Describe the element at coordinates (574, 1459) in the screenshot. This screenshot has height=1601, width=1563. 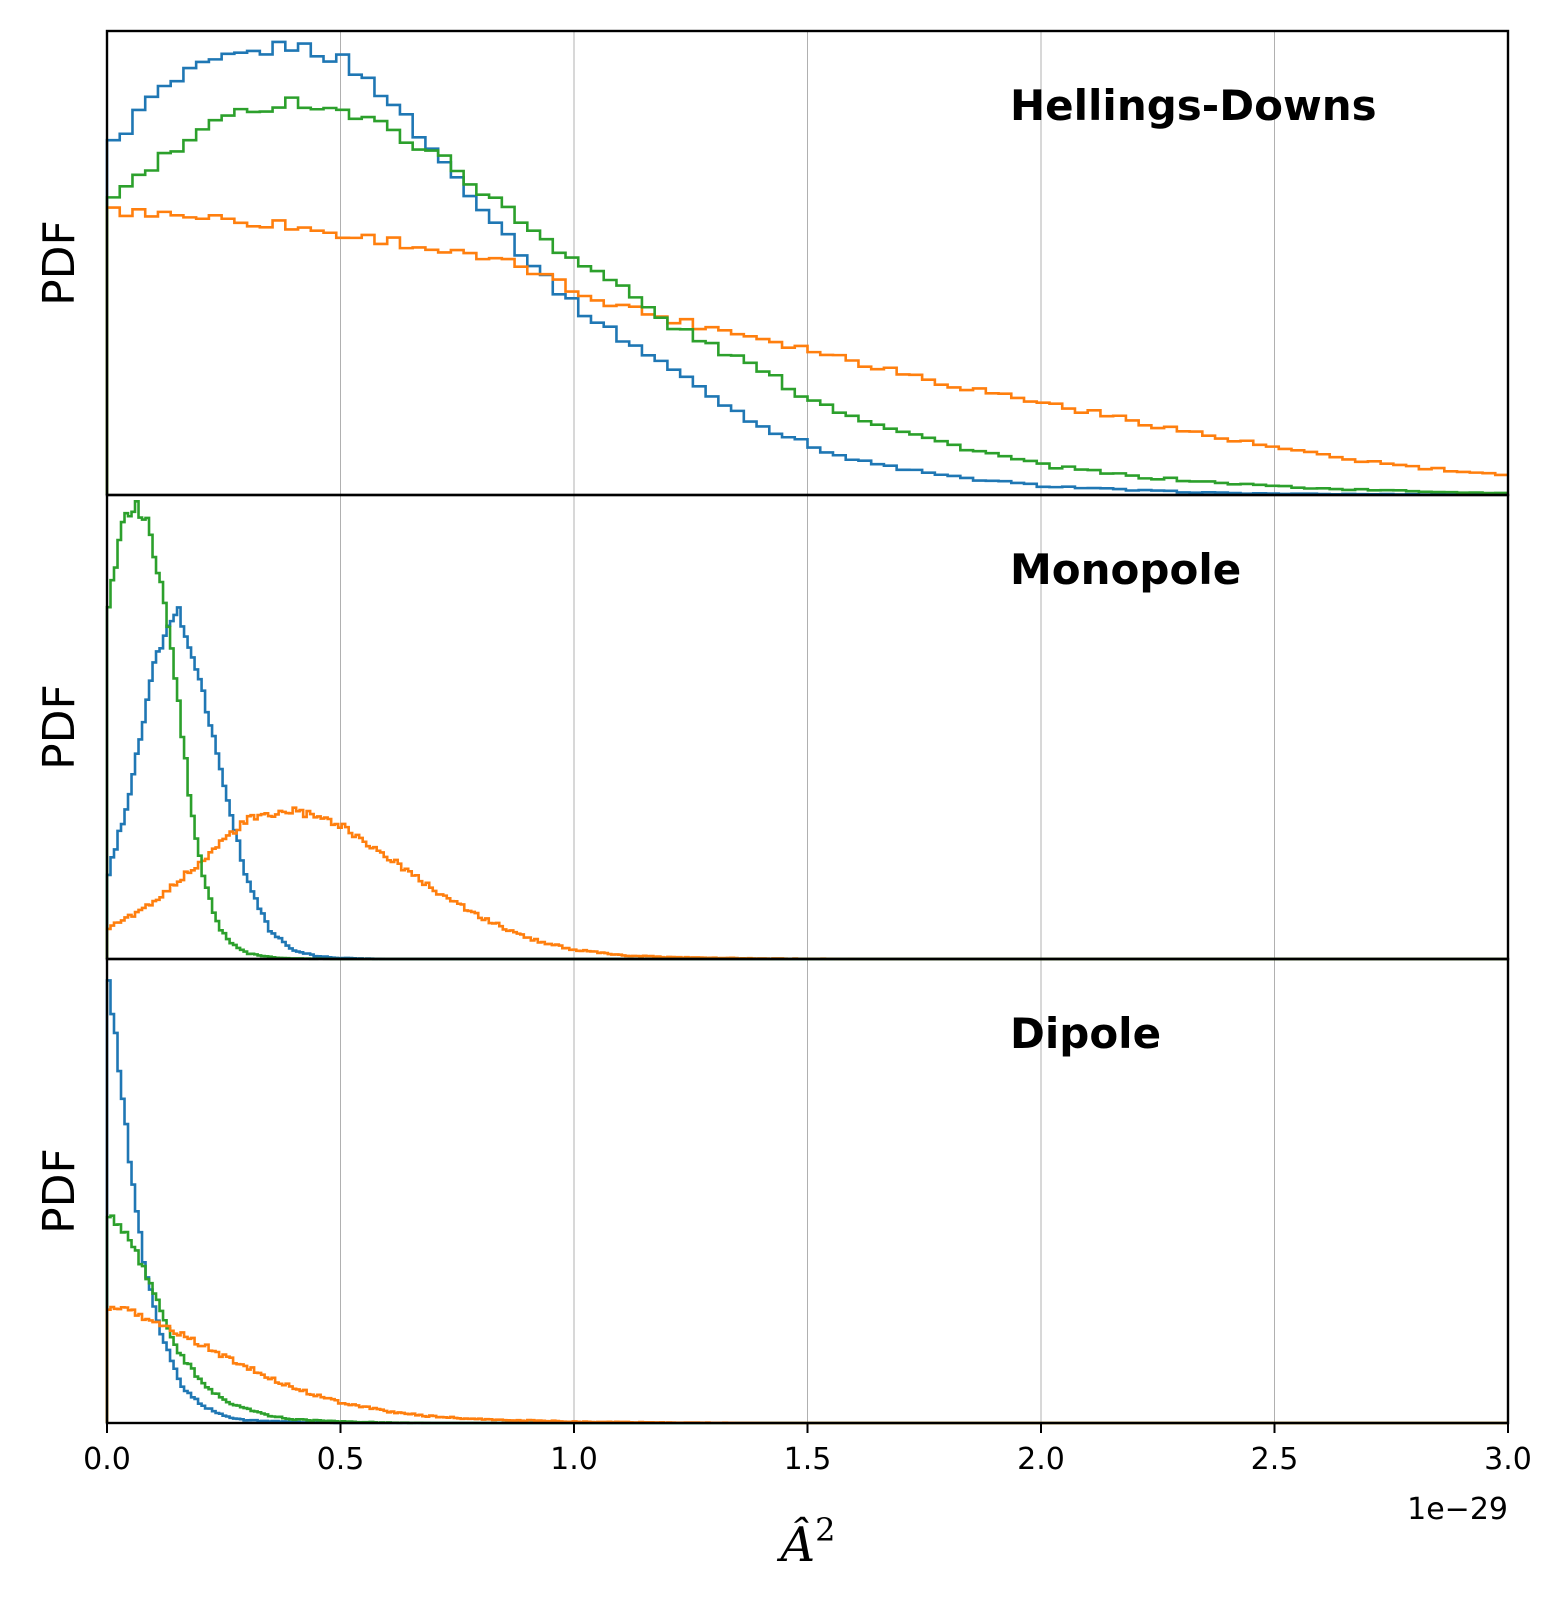
I see `x-tick-label: 1.0` at that location.